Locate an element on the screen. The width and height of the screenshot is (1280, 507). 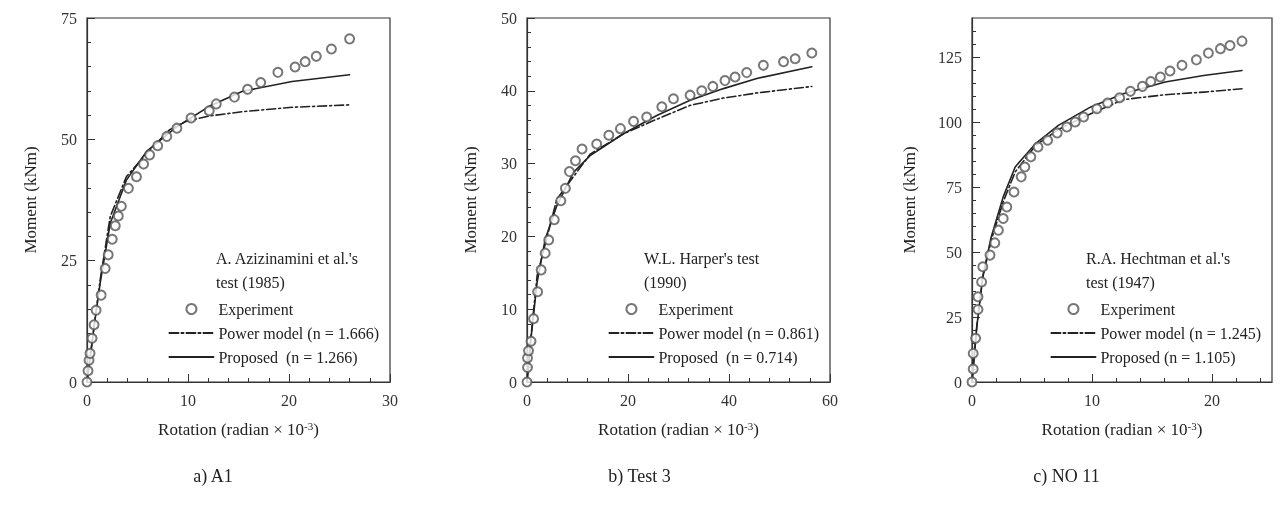
legend-title: A. Azizinamini et al.'s test (1985) is located at coordinates (289, 270).